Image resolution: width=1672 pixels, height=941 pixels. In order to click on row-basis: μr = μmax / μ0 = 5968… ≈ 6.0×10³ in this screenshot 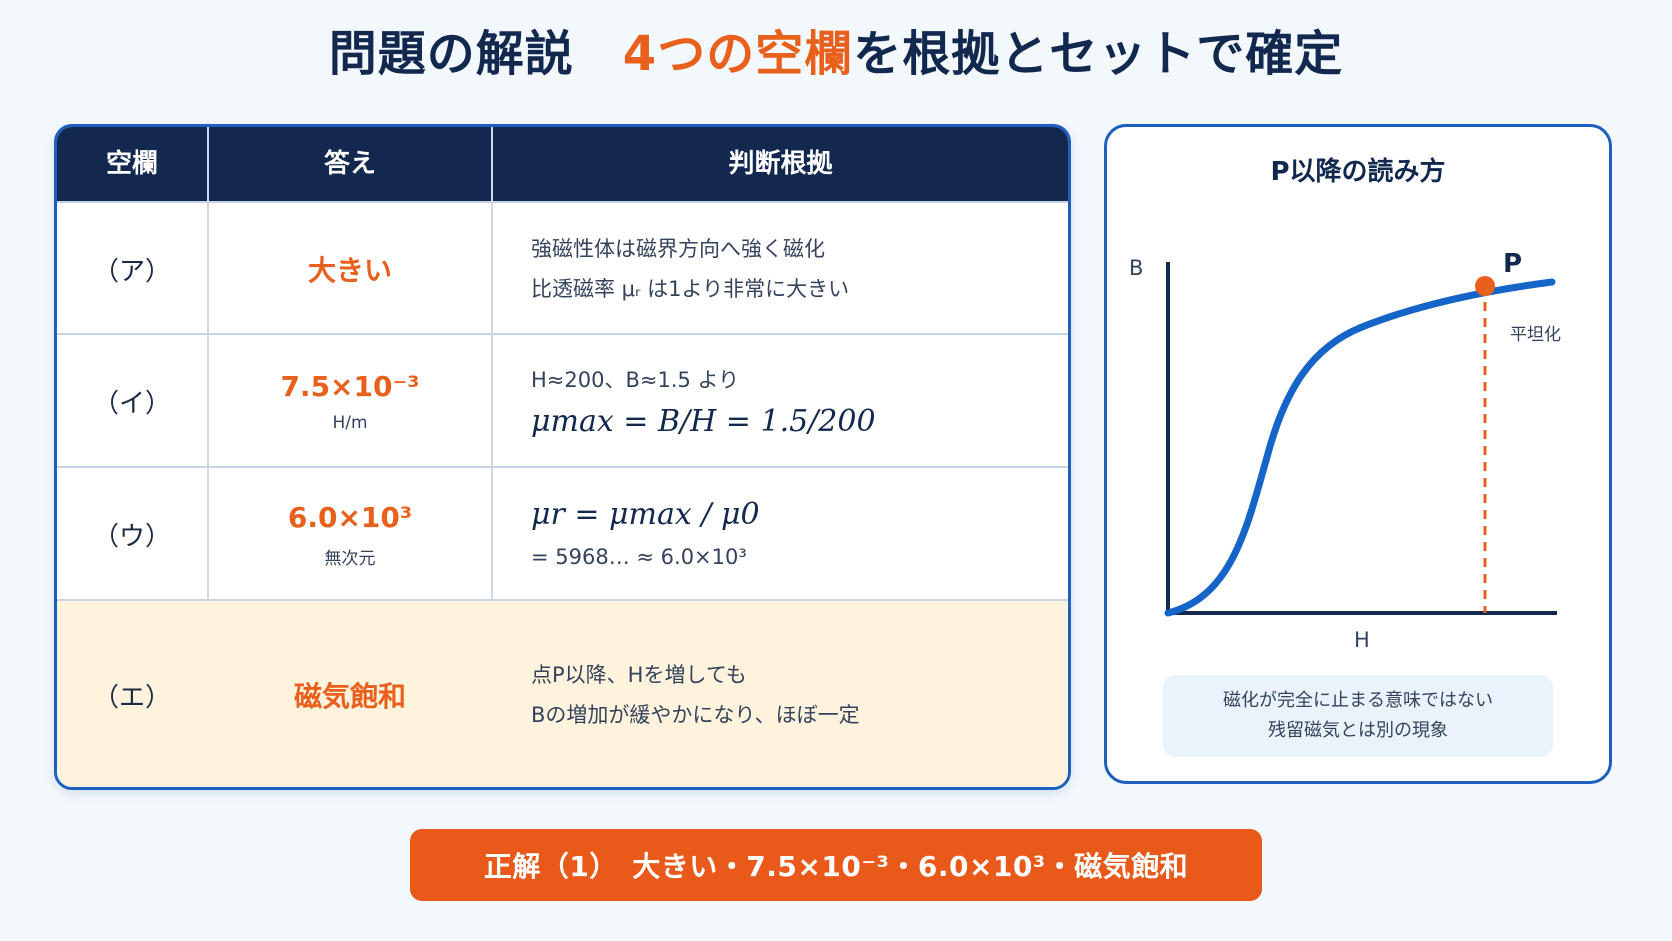, I will do `click(773, 534)`.